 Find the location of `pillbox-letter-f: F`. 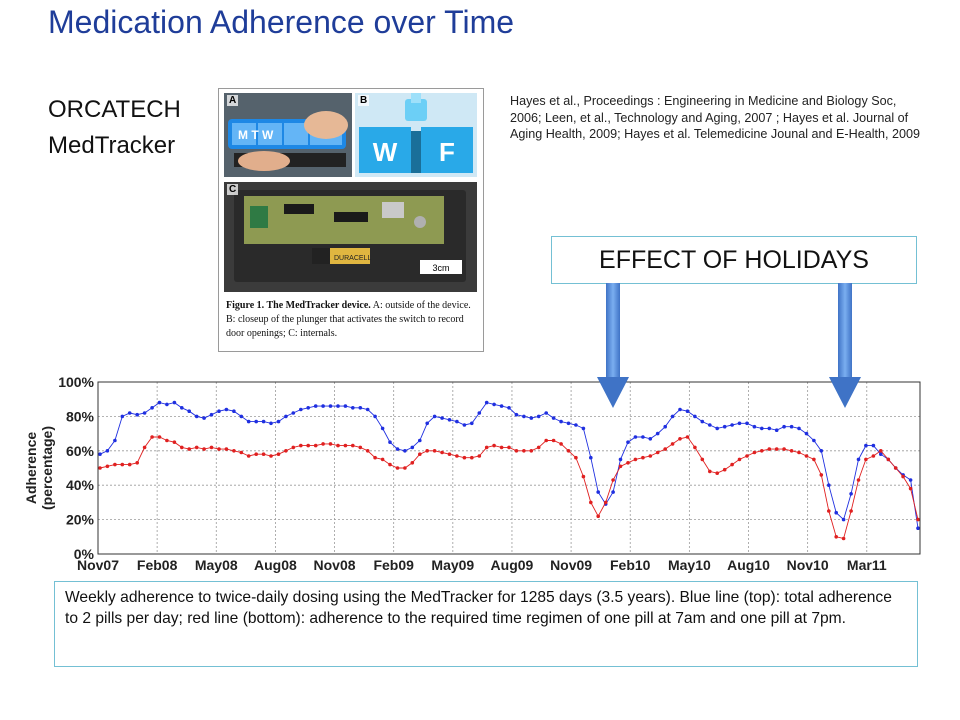

pillbox-letter-f: F is located at coordinates (447, 152).